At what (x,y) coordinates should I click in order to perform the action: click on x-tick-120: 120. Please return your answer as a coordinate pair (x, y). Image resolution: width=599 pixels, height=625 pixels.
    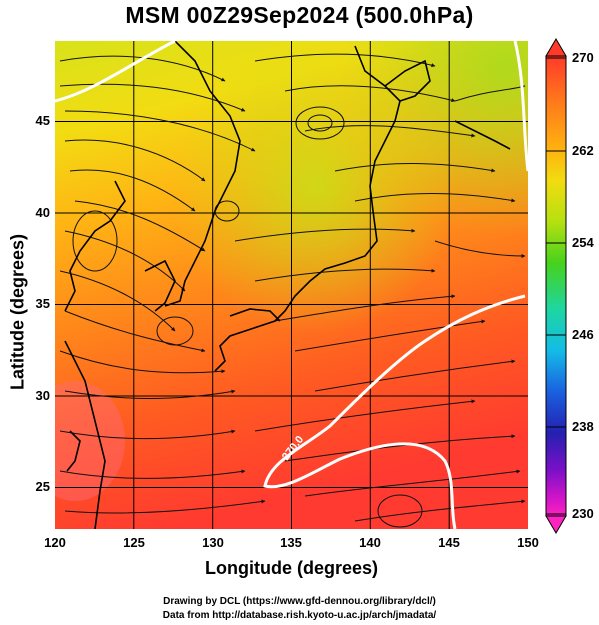
    Looking at the image, I should click on (55, 542).